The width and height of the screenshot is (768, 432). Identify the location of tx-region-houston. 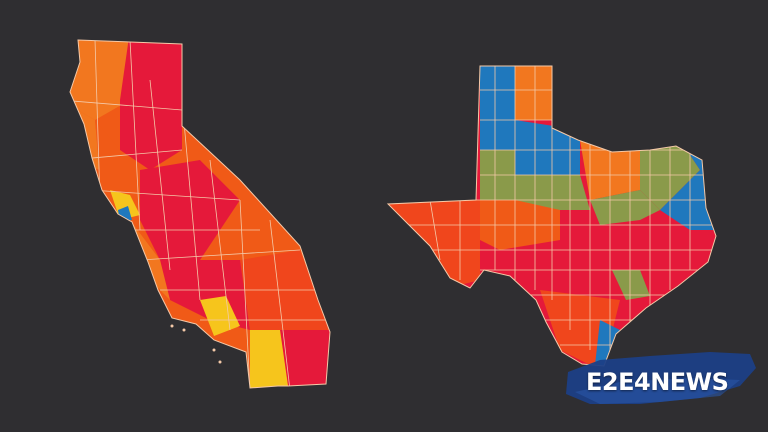
(631, 285).